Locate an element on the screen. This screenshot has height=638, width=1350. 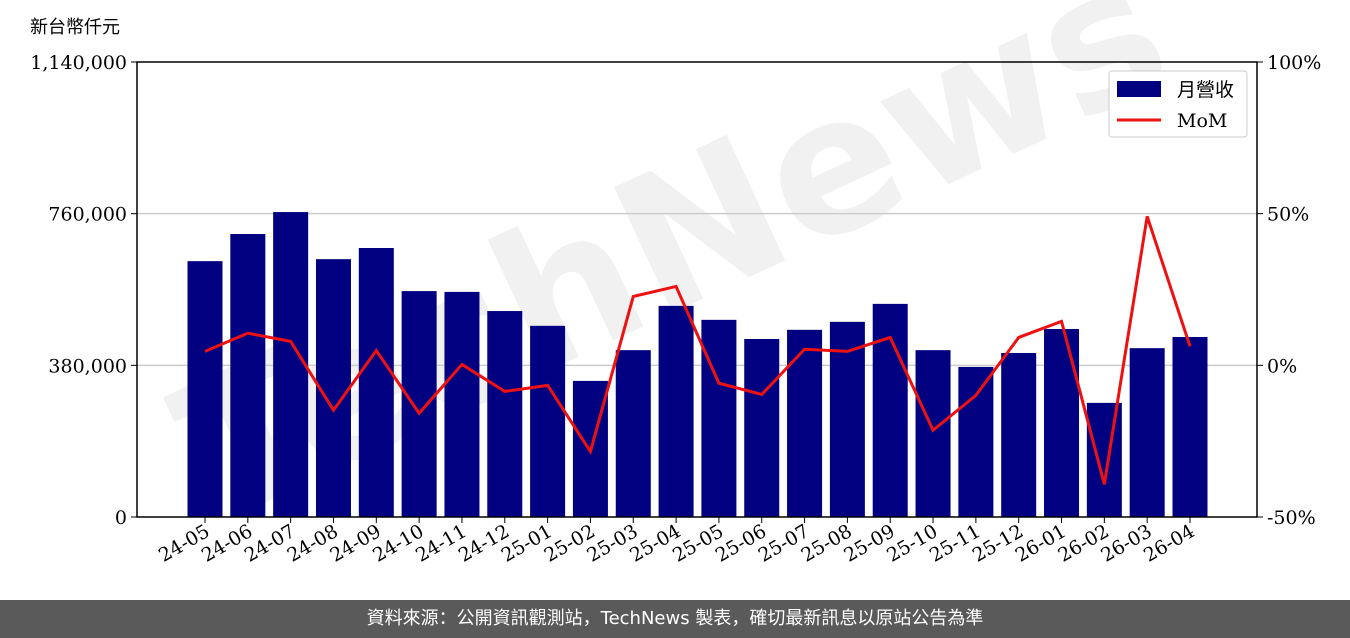
y-axis-label: 新台幣仟元 is located at coordinates (75, 27).